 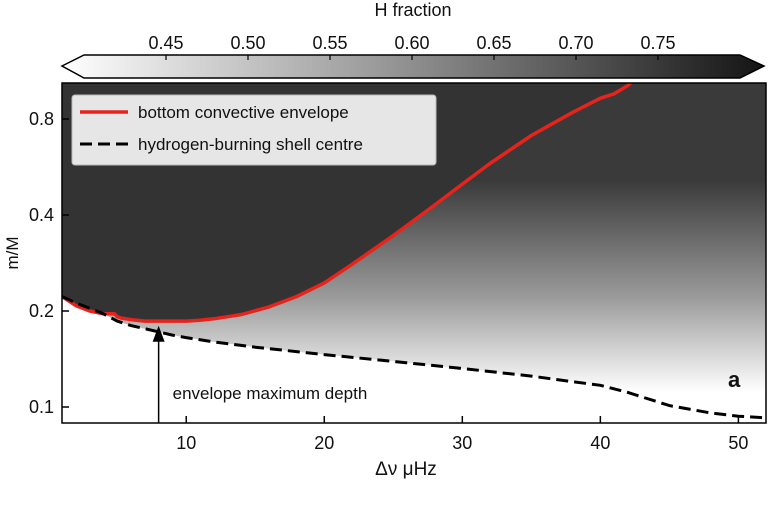 I want to click on colorbar: H fraction 0.45 0.50 0.55 0.60 0.65 0.70 0.75, so click(x=413, y=39).